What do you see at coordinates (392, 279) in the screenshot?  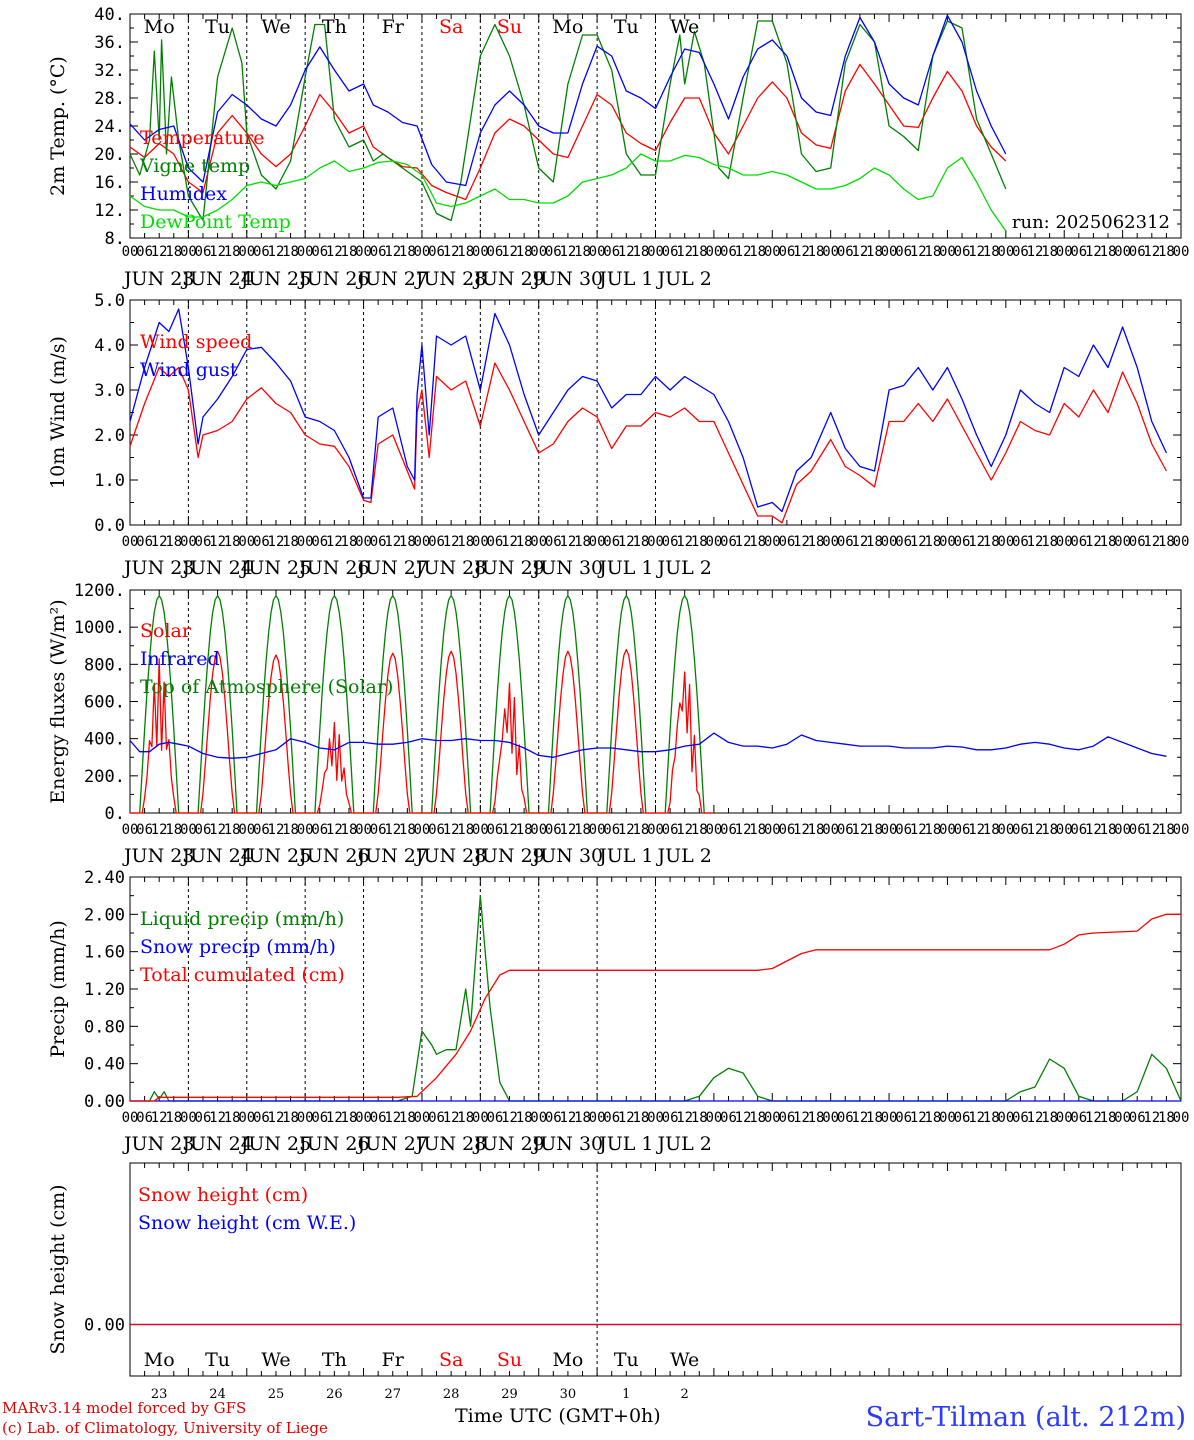 I see `date-label: JUN 27` at bounding box center [392, 279].